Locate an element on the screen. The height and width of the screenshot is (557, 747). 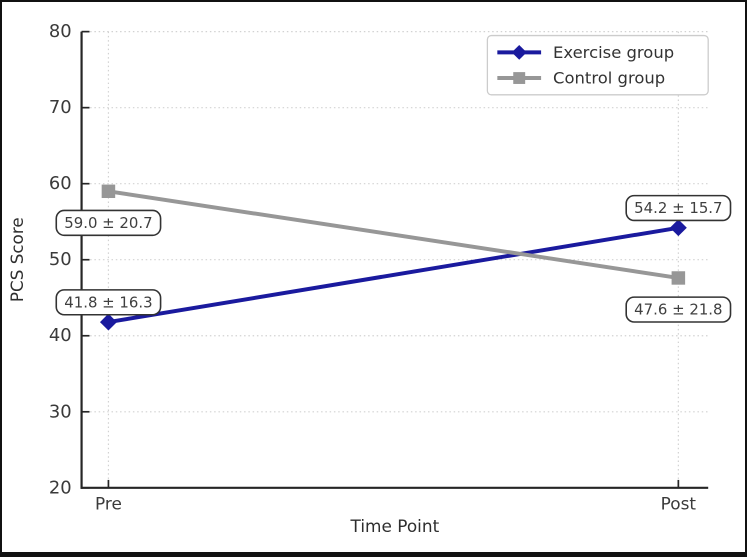
legend-diamond-marker is located at coordinates (519, 52).